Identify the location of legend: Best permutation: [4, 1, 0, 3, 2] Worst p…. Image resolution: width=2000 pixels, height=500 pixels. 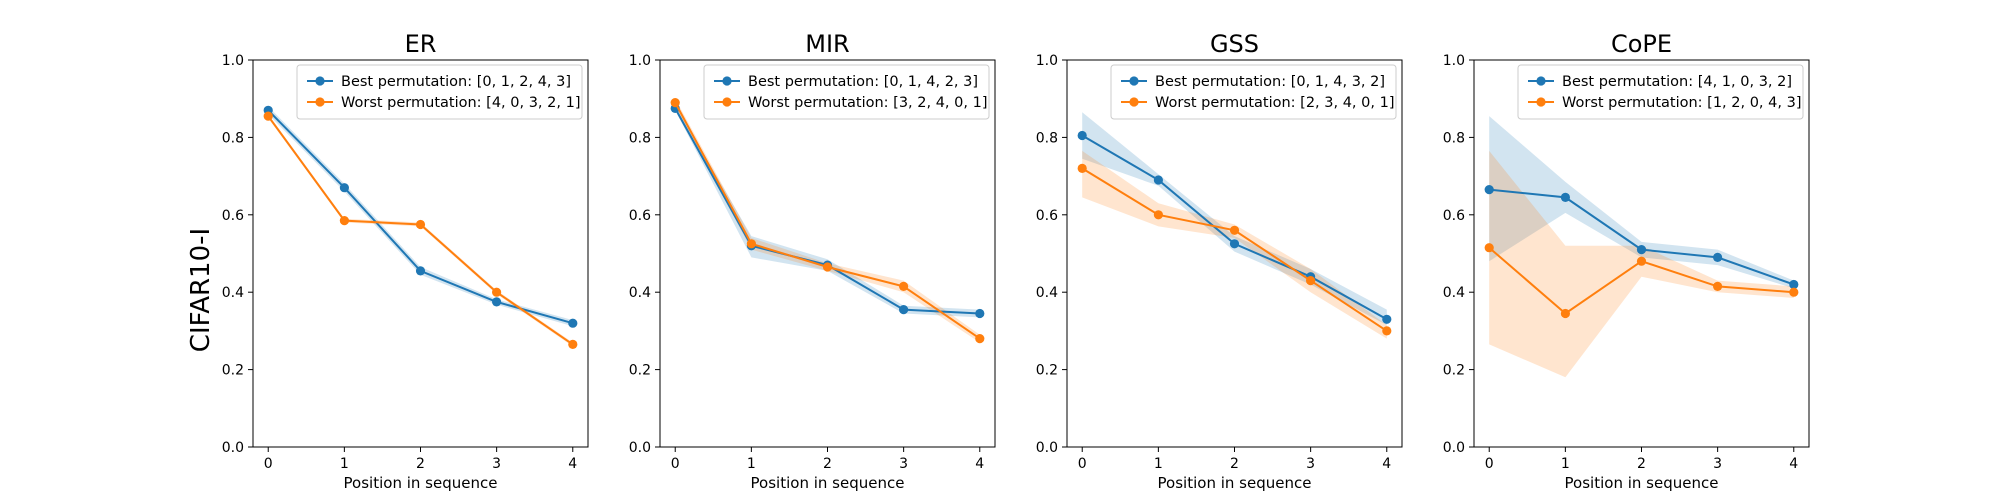
(1660, 92).